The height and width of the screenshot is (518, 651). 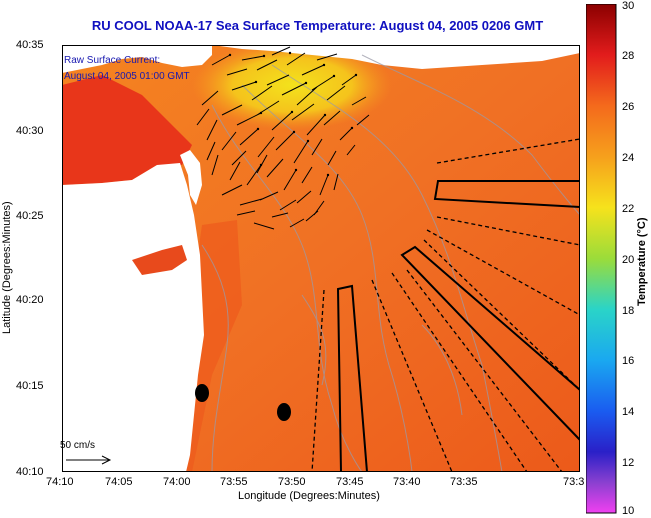 What do you see at coordinates (628, 107) in the screenshot?
I see `colorbar-tick: 26` at bounding box center [628, 107].